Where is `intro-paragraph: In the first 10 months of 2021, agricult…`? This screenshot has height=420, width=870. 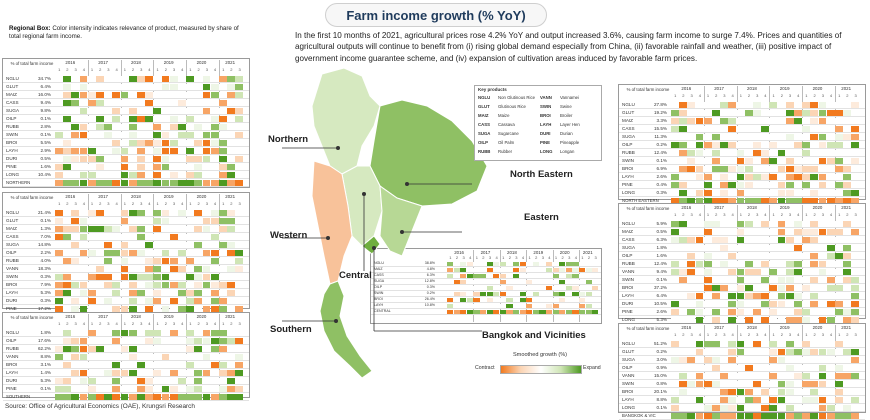 intro-paragraph: In the first 10 months of 2021, agricult… is located at coordinates (568, 47).